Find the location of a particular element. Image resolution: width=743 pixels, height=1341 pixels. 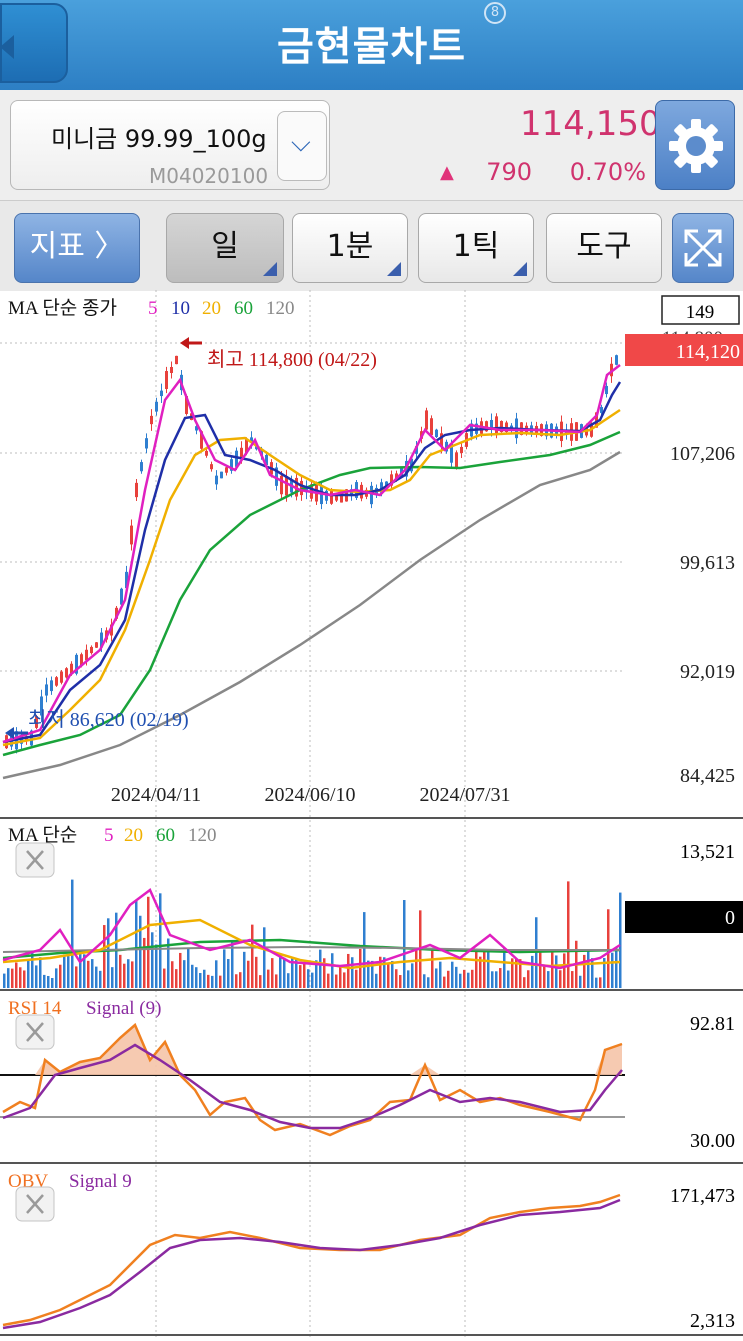

product-dropdown-button: ⌵ is located at coordinates (302, 146).